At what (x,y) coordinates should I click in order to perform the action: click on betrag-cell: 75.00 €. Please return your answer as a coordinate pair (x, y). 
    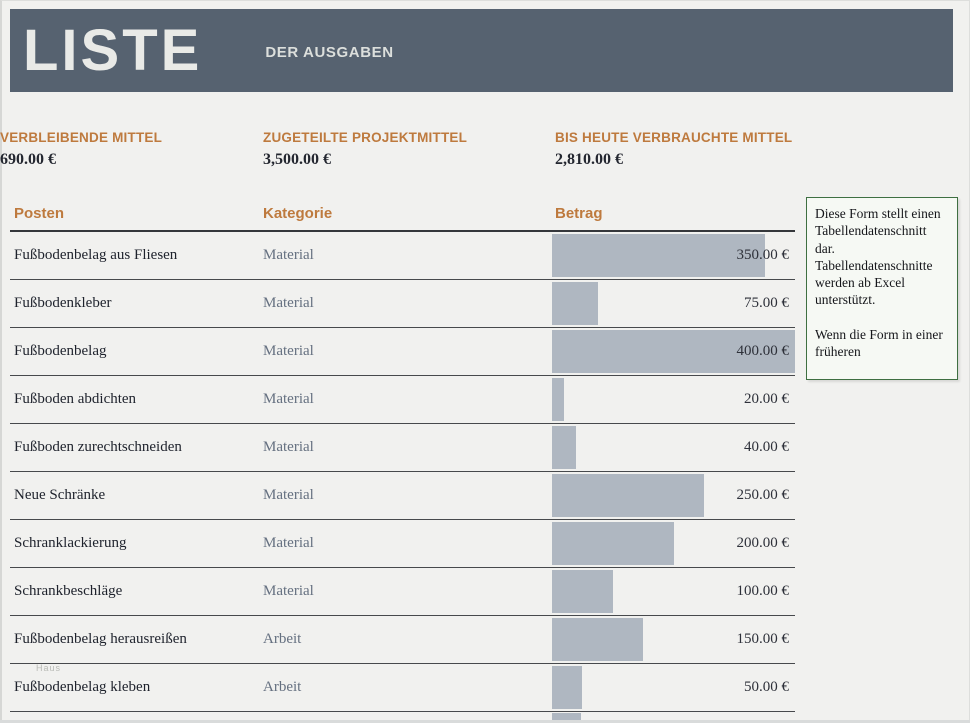
    Looking at the image, I should click on (673, 303).